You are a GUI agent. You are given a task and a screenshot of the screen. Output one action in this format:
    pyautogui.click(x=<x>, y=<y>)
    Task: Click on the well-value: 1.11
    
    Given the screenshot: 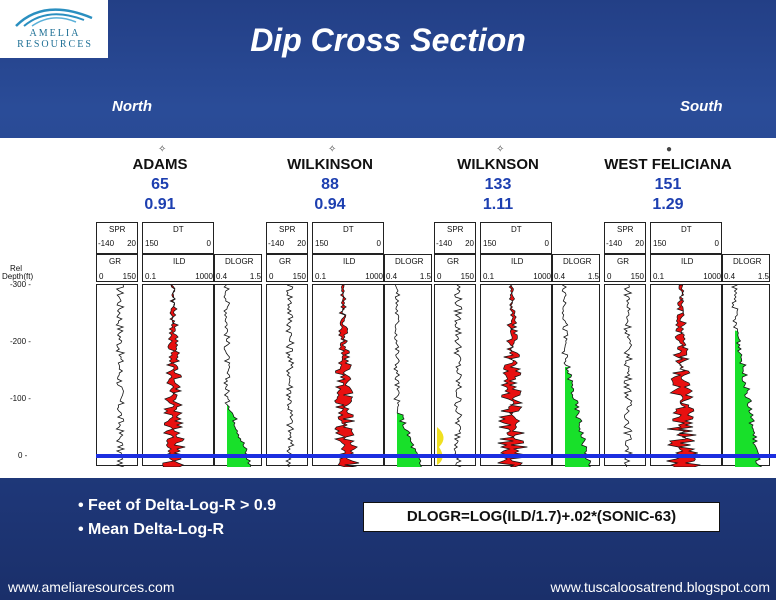 What is the action you would take?
    pyautogui.click(x=498, y=204)
    